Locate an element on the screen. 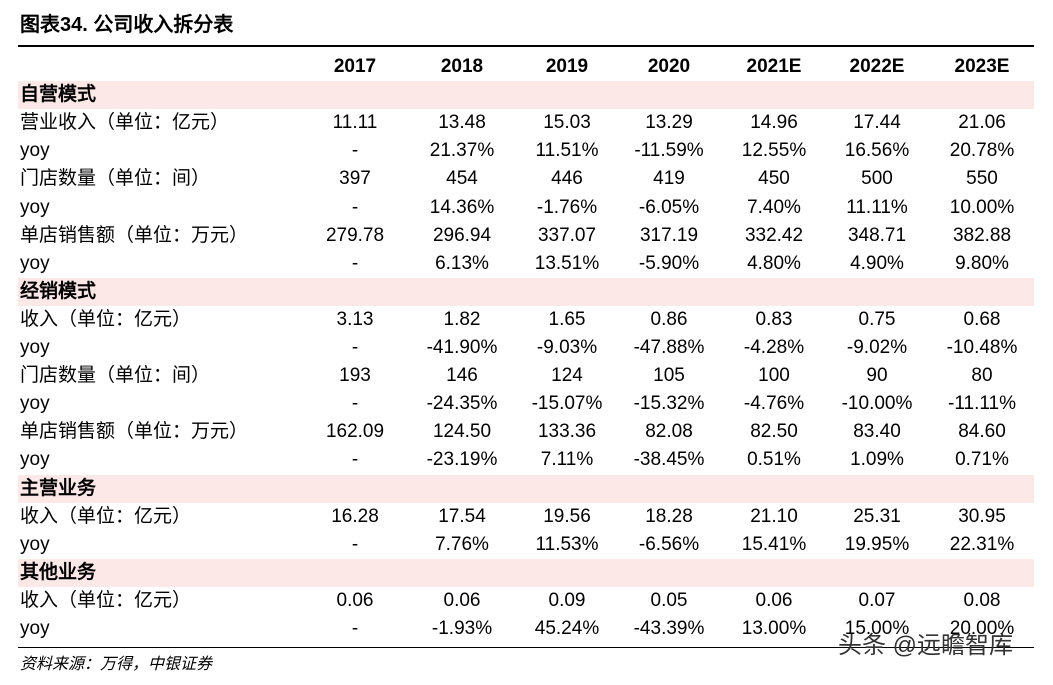 The width and height of the screenshot is (1053, 685). cell: 146 is located at coordinates (462, 376).